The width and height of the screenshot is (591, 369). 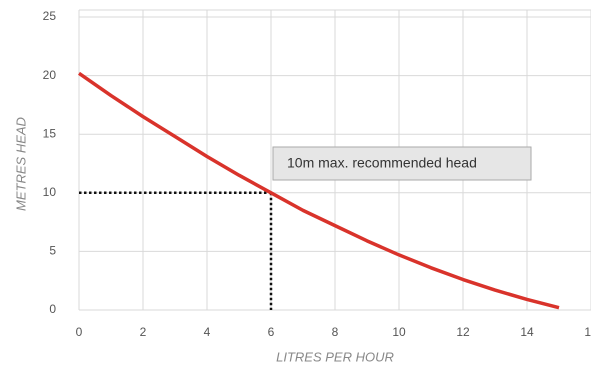 What do you see at coordinates (50, 192) in the screenshot?
I see `y-tick-label: 10` at bounding box center [50, 192].